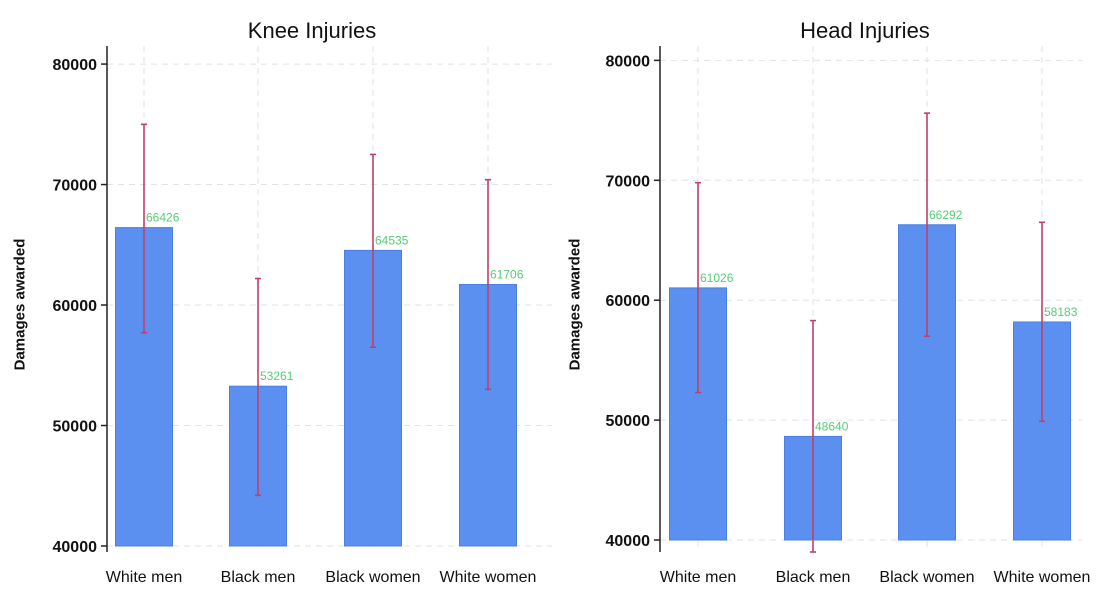 The image size is (1107, 599). What do you see at coordinates (163, 218) in the screenshot?
I see `data-label: 66426` at bounding box center [163, 218].